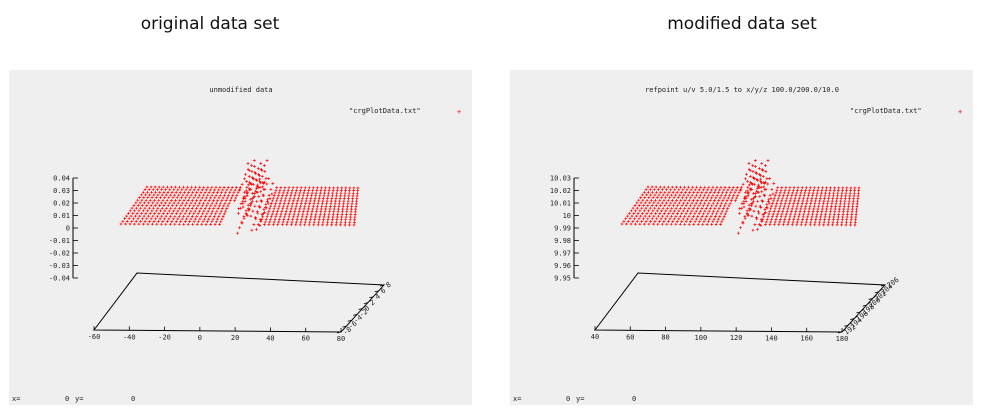 This screenshot has height=410, width=981. Describe the element at coordinates (61, 179) in the screenshot. I see `z-tick-label: 0.04` at that location.